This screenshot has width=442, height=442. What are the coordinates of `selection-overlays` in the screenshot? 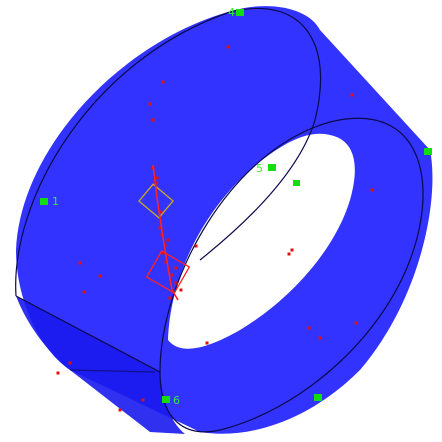 It's located at (164, 232).